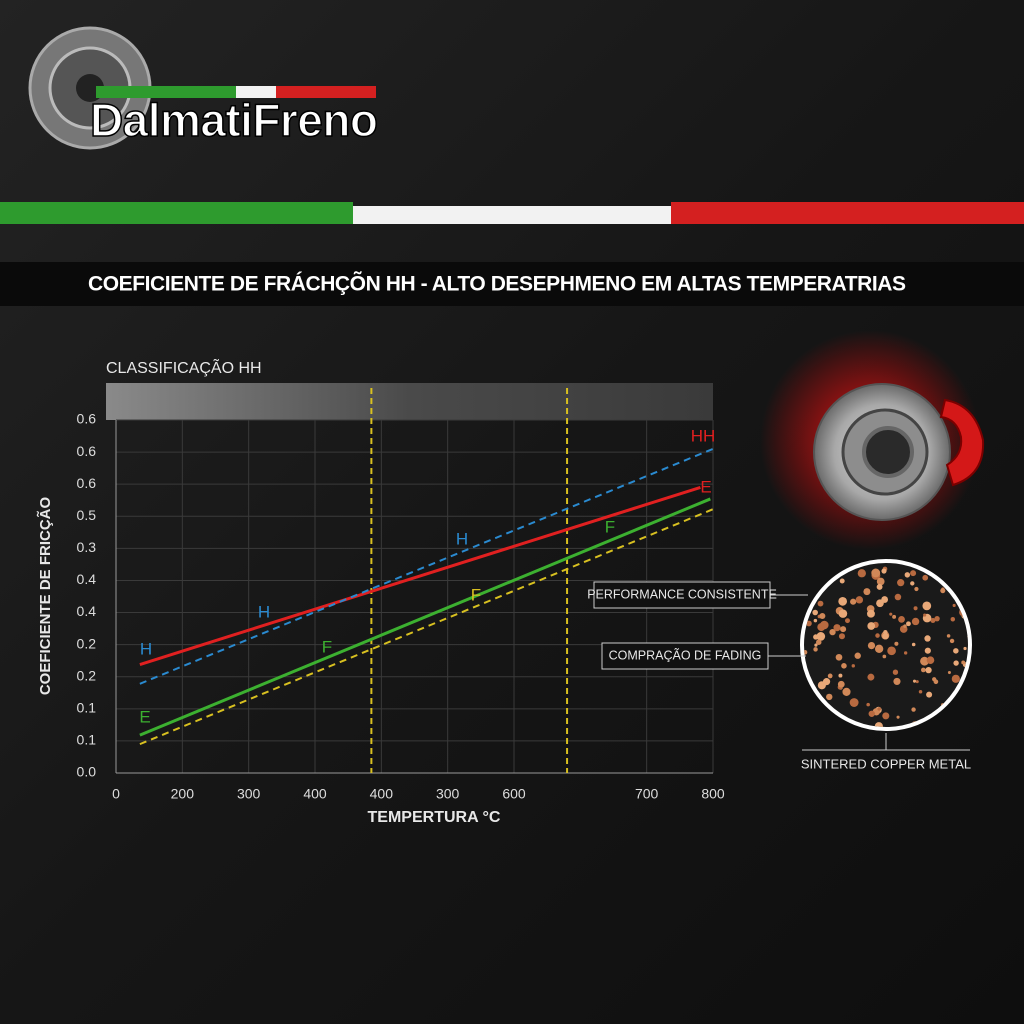 Image resolution: width=1024 pixels, height=1024 pixels. What do you see at coordinates (87, 451) in the screenshot?
I see `y-tick-label: 0.6` at bounding box center [87, 451].